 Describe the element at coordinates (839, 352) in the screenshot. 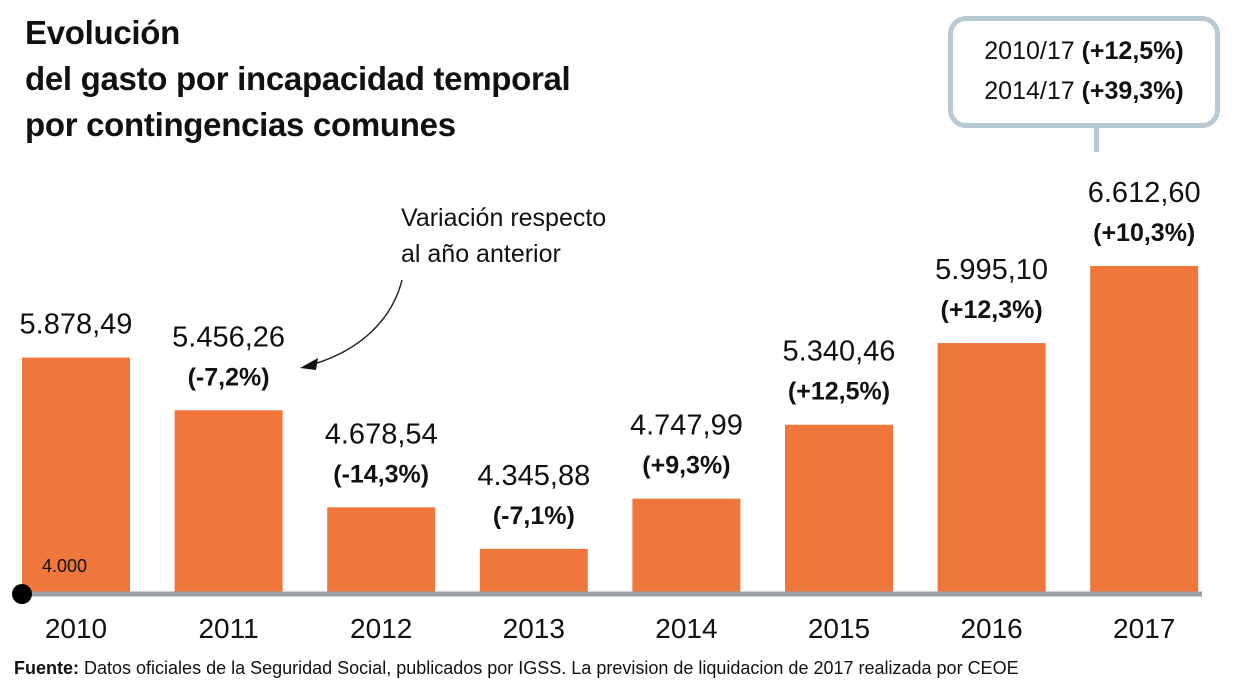

I see `value-label-2015: 5.340,46` at that location.